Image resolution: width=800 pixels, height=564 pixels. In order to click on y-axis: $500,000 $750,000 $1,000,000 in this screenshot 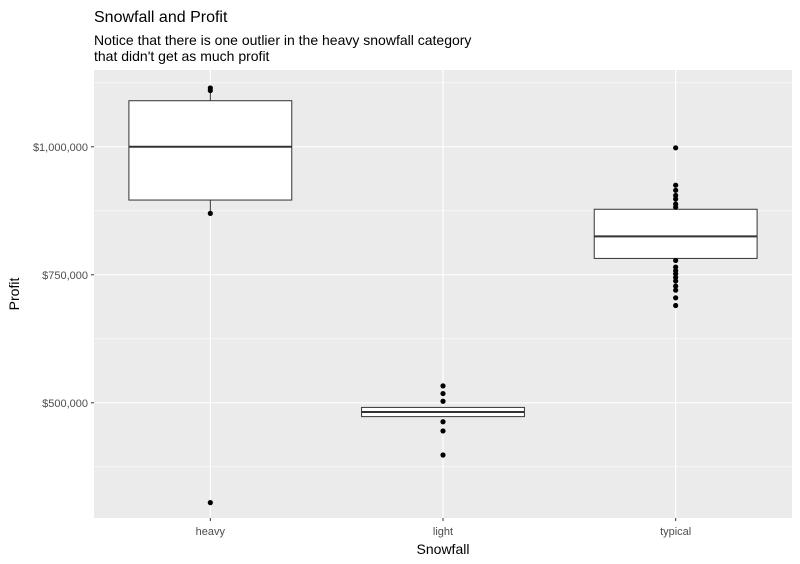, I will do `click(63, 276)`.